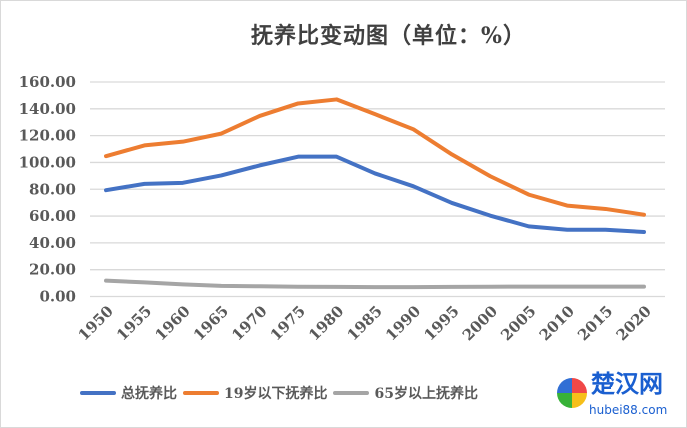 The image size is (687, 428). I want to click on legend-label: 总抚养比, so click(149, 394).